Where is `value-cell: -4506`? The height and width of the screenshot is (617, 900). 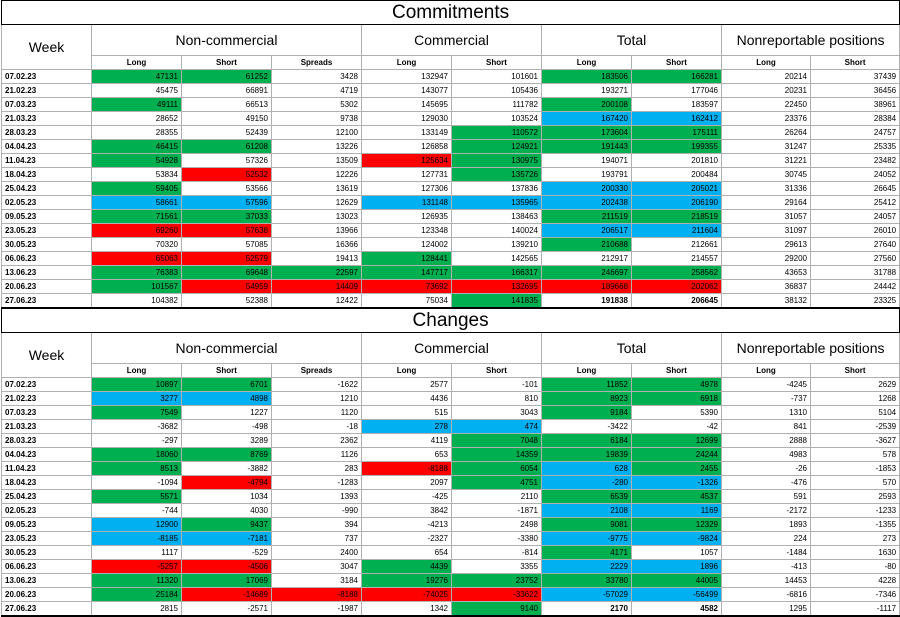
value-cell: -4506 is located at coordinates (226, 566).